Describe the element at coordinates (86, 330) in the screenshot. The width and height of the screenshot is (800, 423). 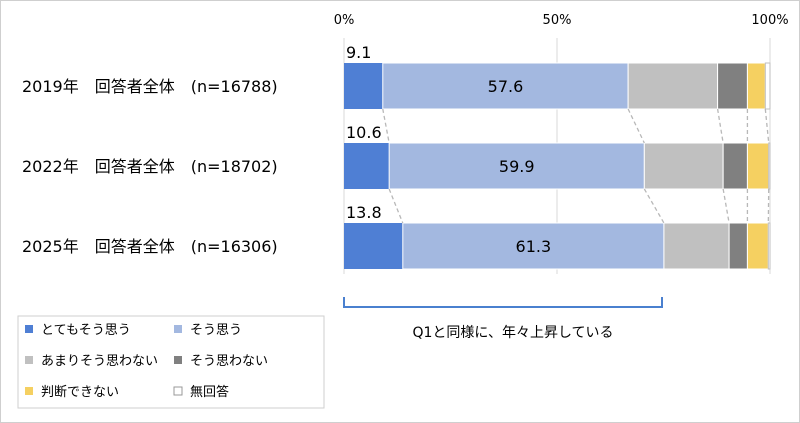
I see `legend-label: とてもそう思う` at that location.